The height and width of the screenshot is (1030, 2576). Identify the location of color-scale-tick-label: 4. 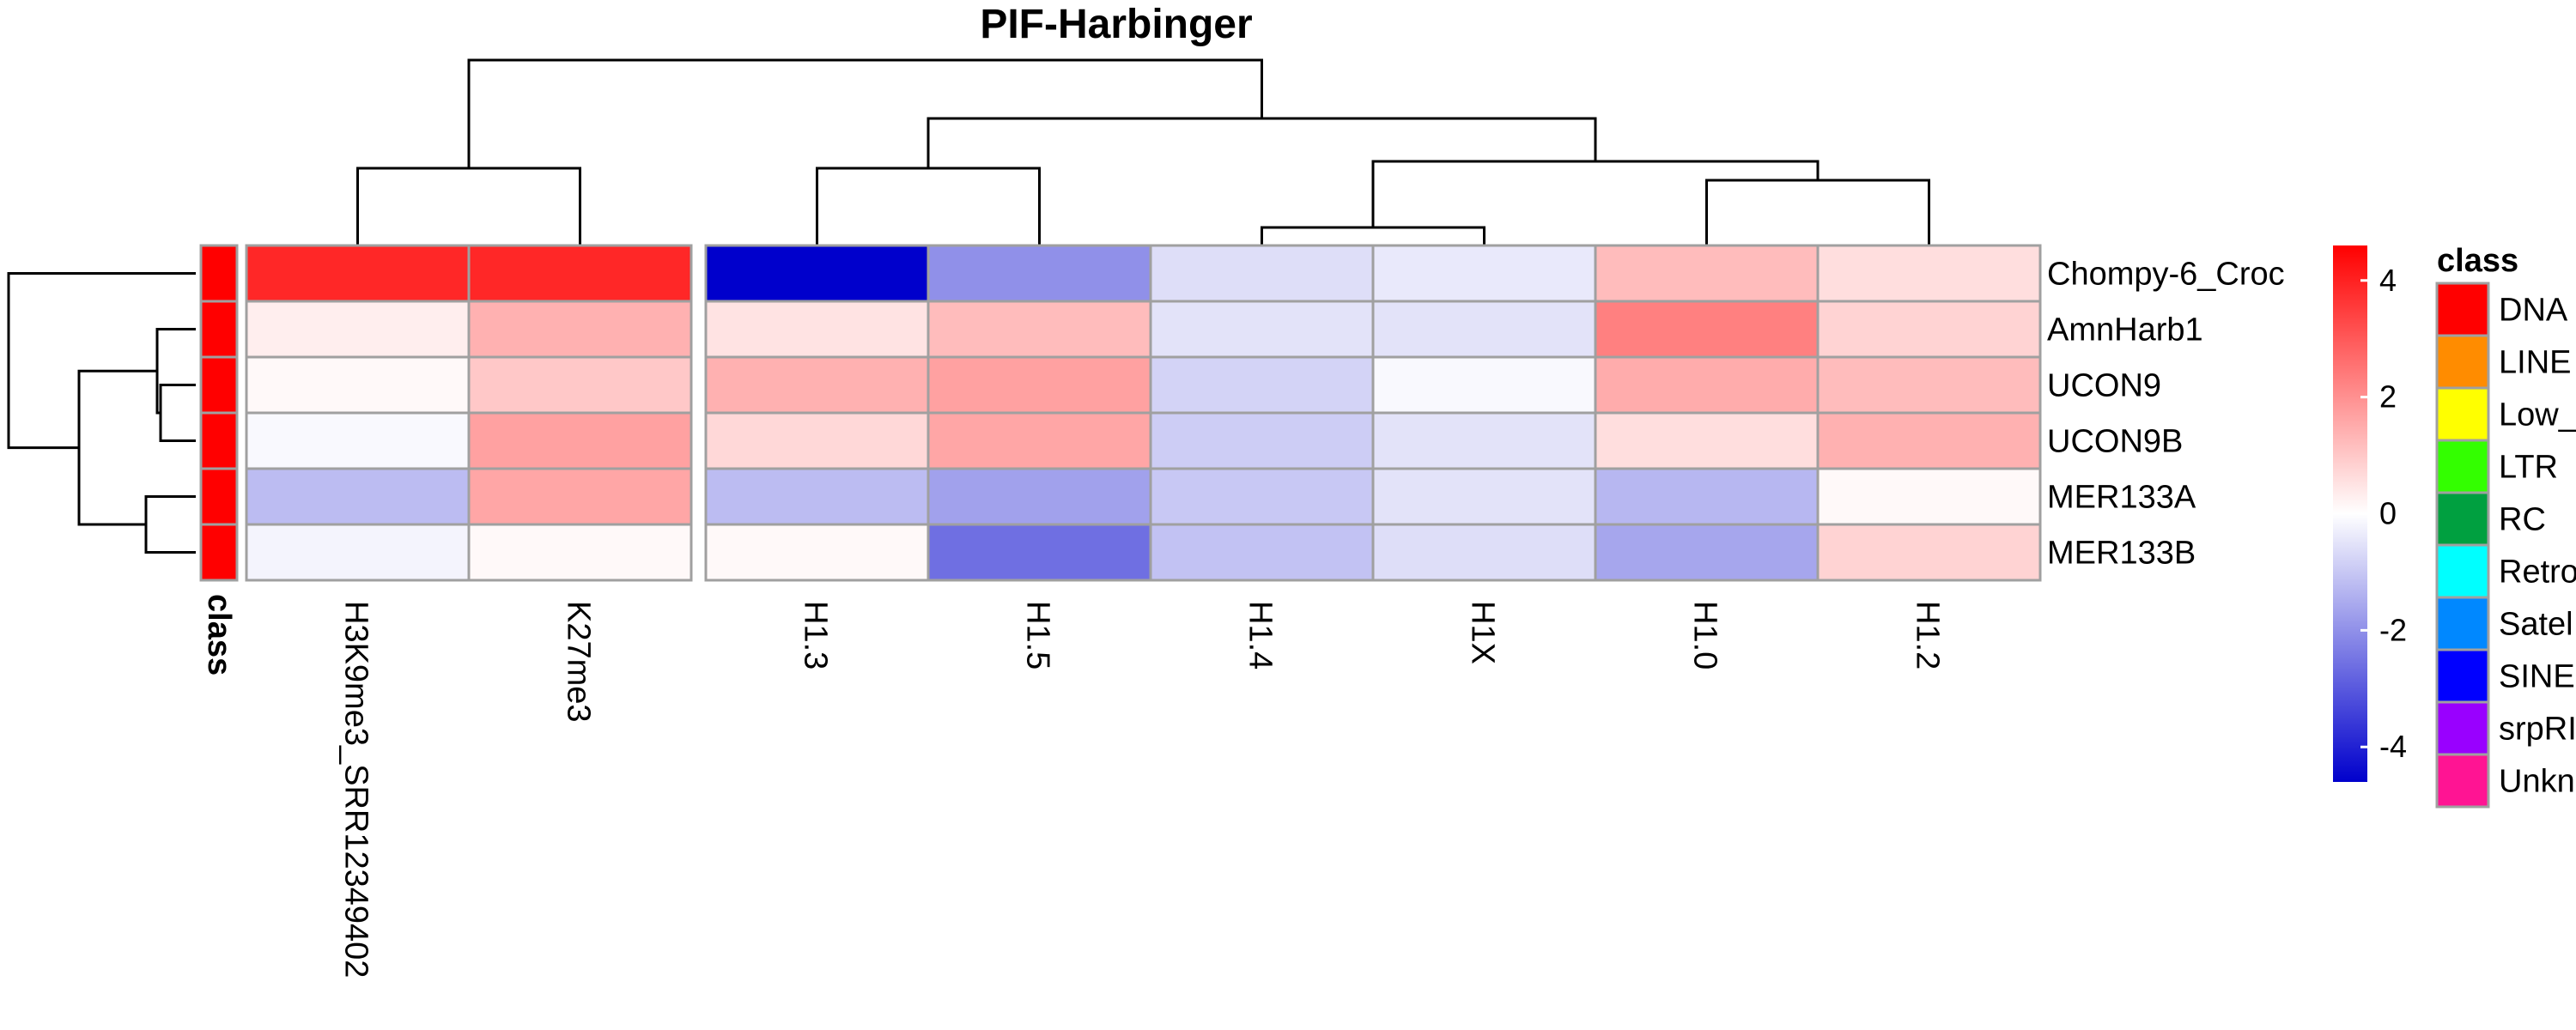
(2388, 280).